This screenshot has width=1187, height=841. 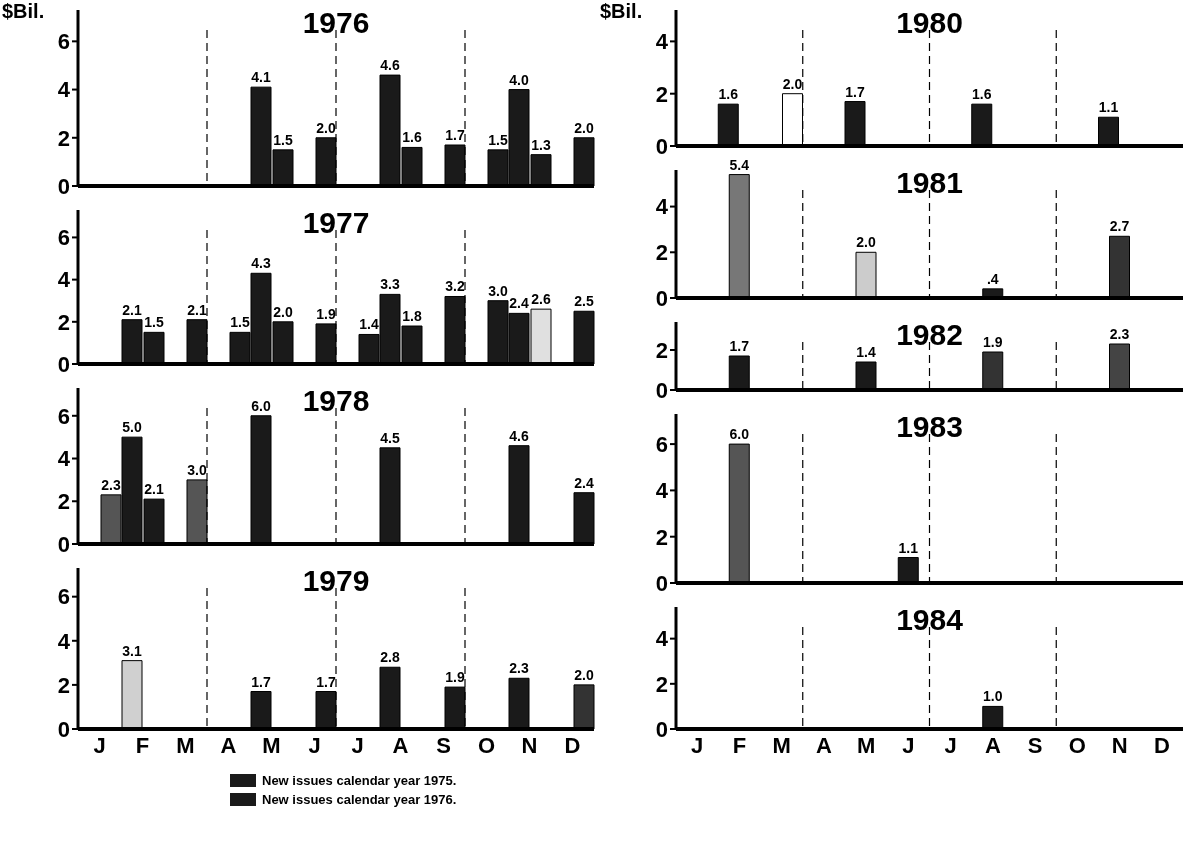 What do you see at coordinates (336, 223) in the screenshot?
I see `chart-title: 1977` at bounding box center [336, 223].